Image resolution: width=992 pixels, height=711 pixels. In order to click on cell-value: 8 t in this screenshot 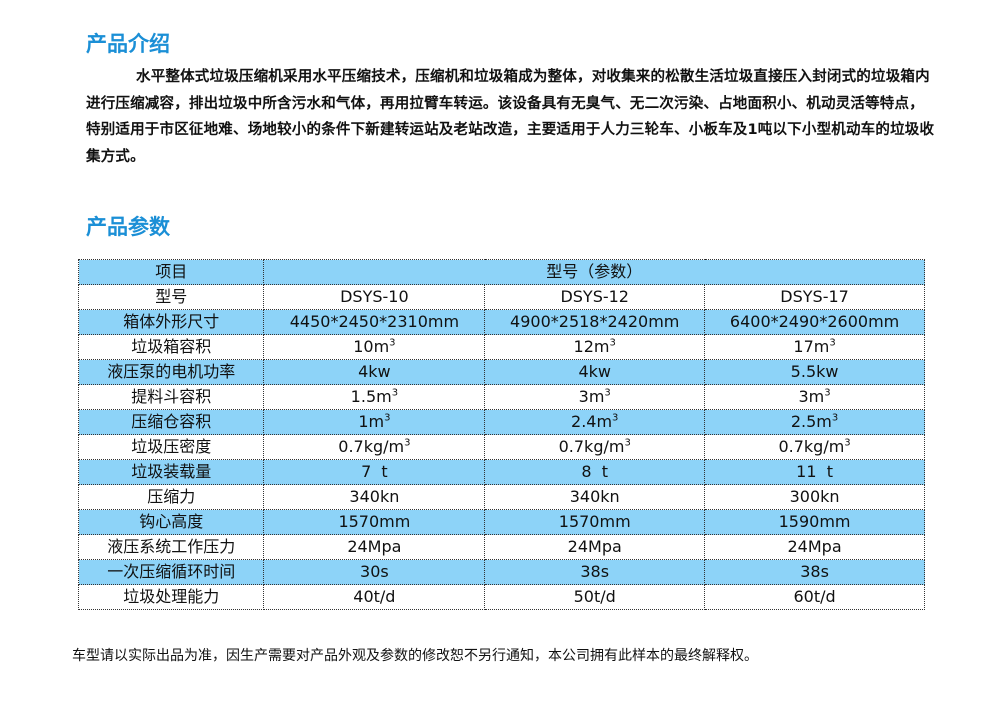, I will do `click(595, 472)`.